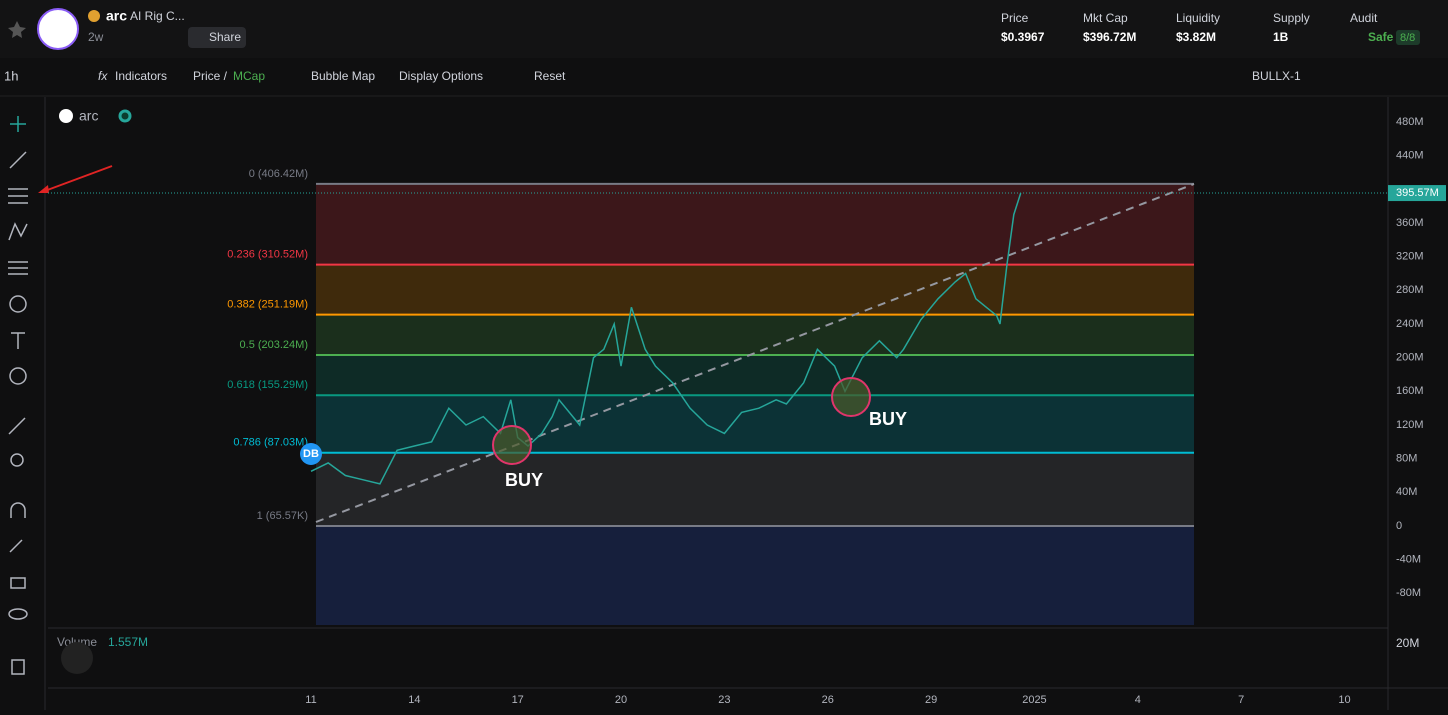 The height and width of the screenshot is (715, 1448). Describe the element at coordinates (1276, 76) in the screenshot. I see `layout: BULLX-1` at that location.